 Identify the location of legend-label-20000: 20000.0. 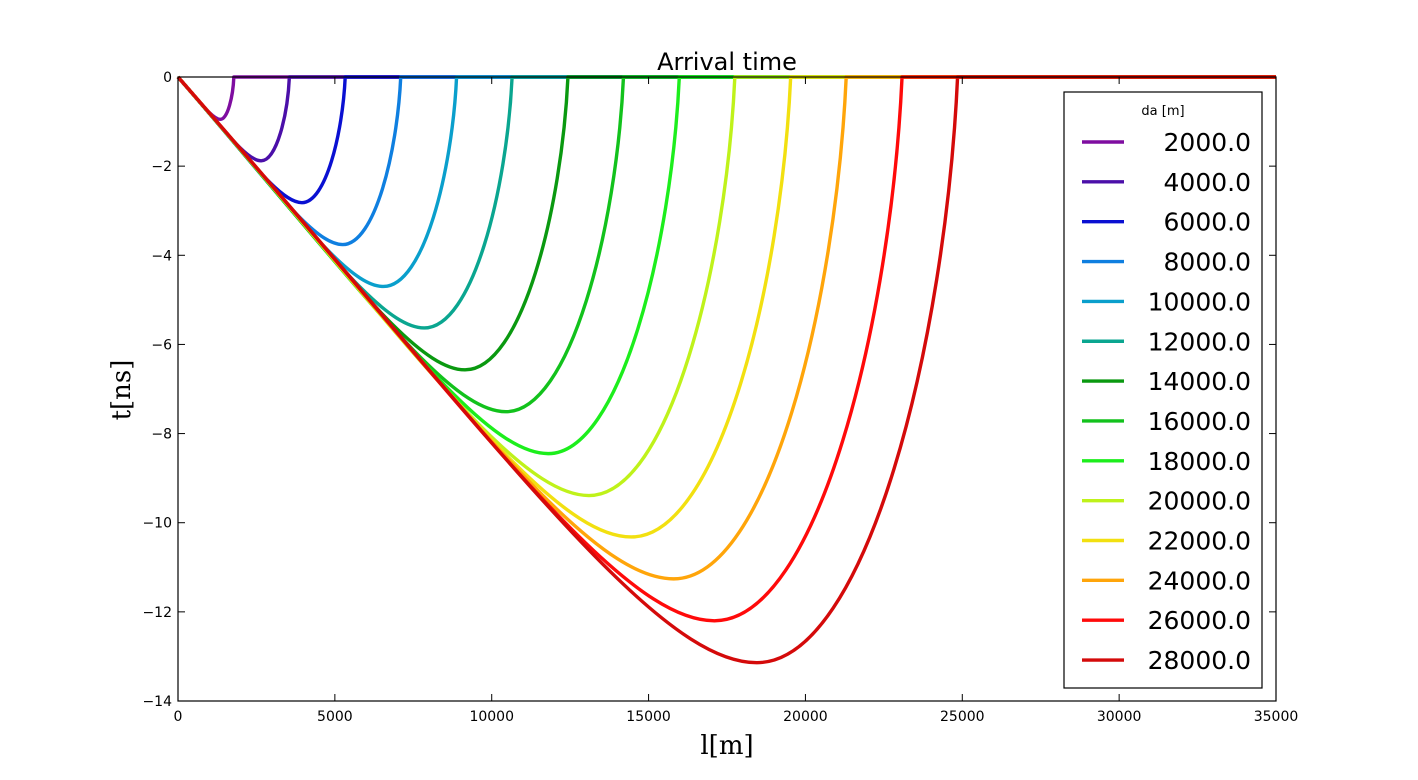
(1199, 501).